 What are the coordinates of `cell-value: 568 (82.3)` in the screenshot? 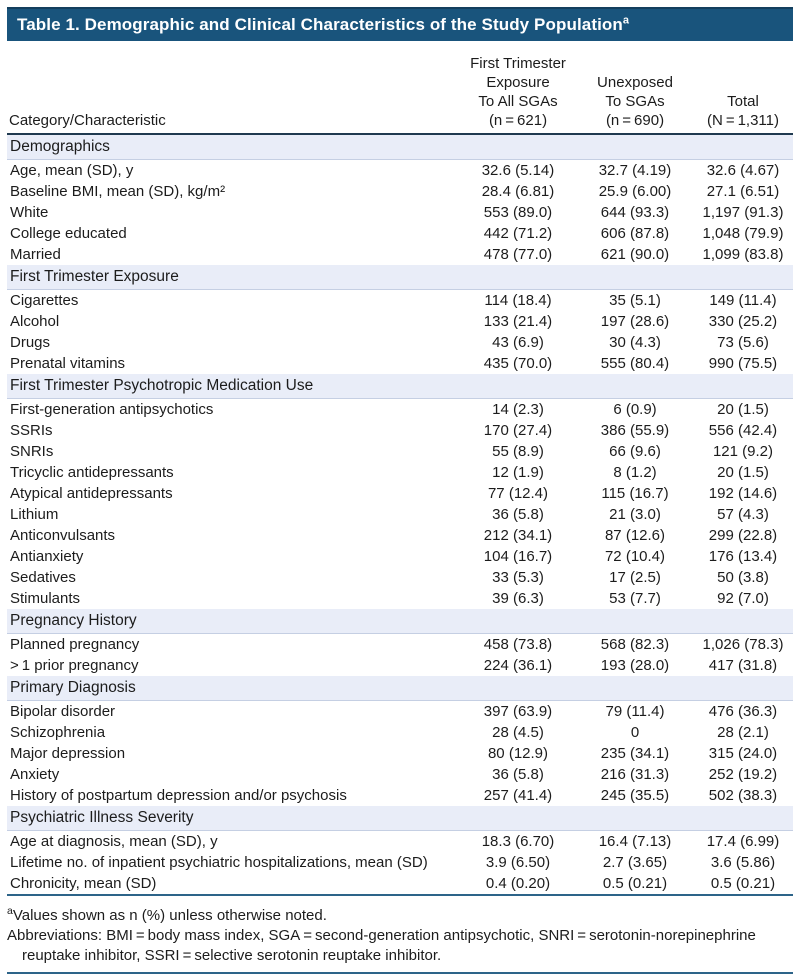 It's located at (635, 644).